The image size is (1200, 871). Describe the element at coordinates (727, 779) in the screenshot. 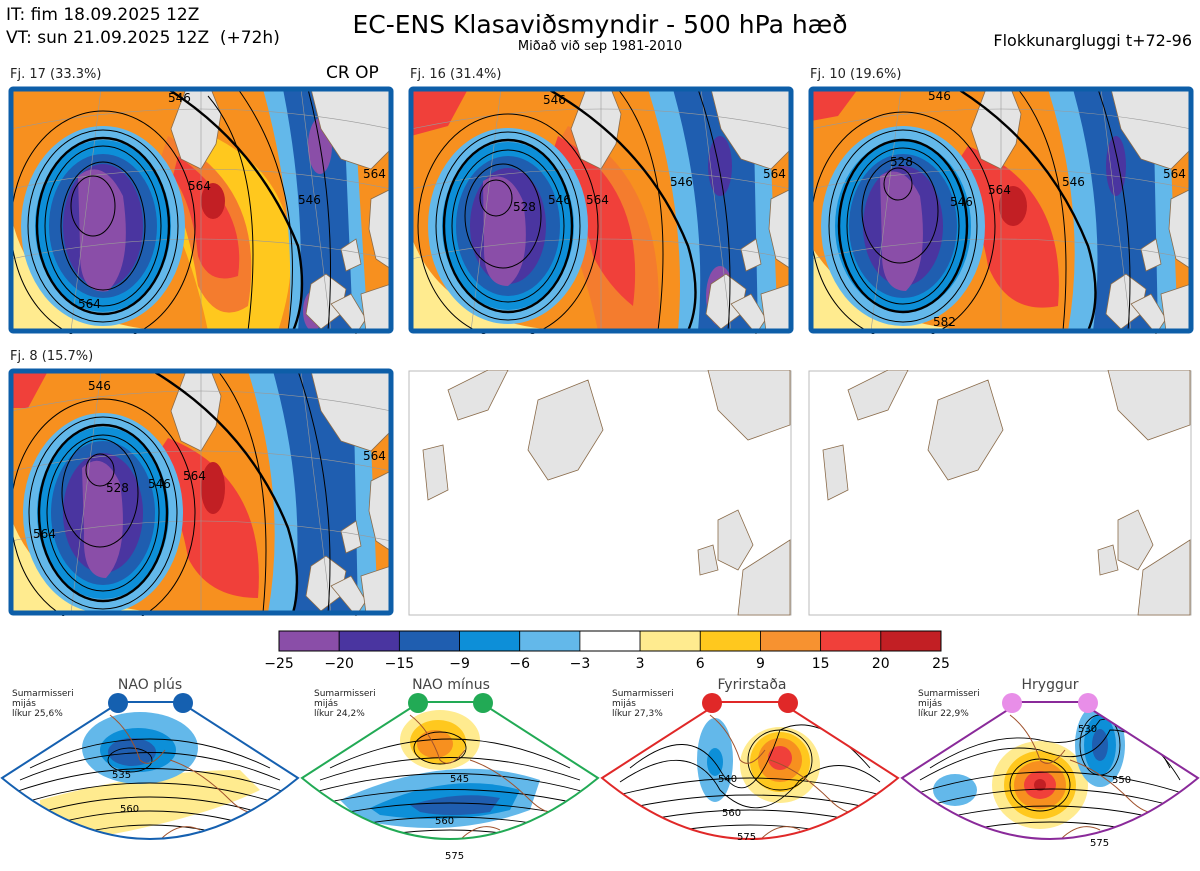

I see `contour-label: 540` at that location.